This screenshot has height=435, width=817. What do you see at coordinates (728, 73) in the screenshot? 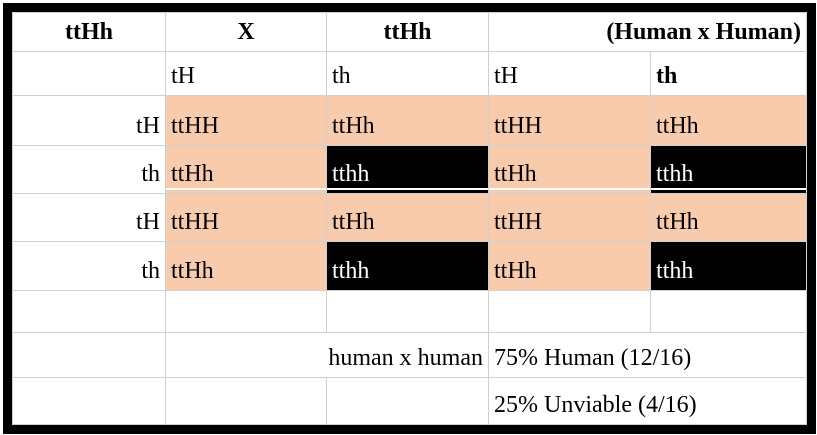
I see `gamete-top-4: th` at bounding box center [728, 73].